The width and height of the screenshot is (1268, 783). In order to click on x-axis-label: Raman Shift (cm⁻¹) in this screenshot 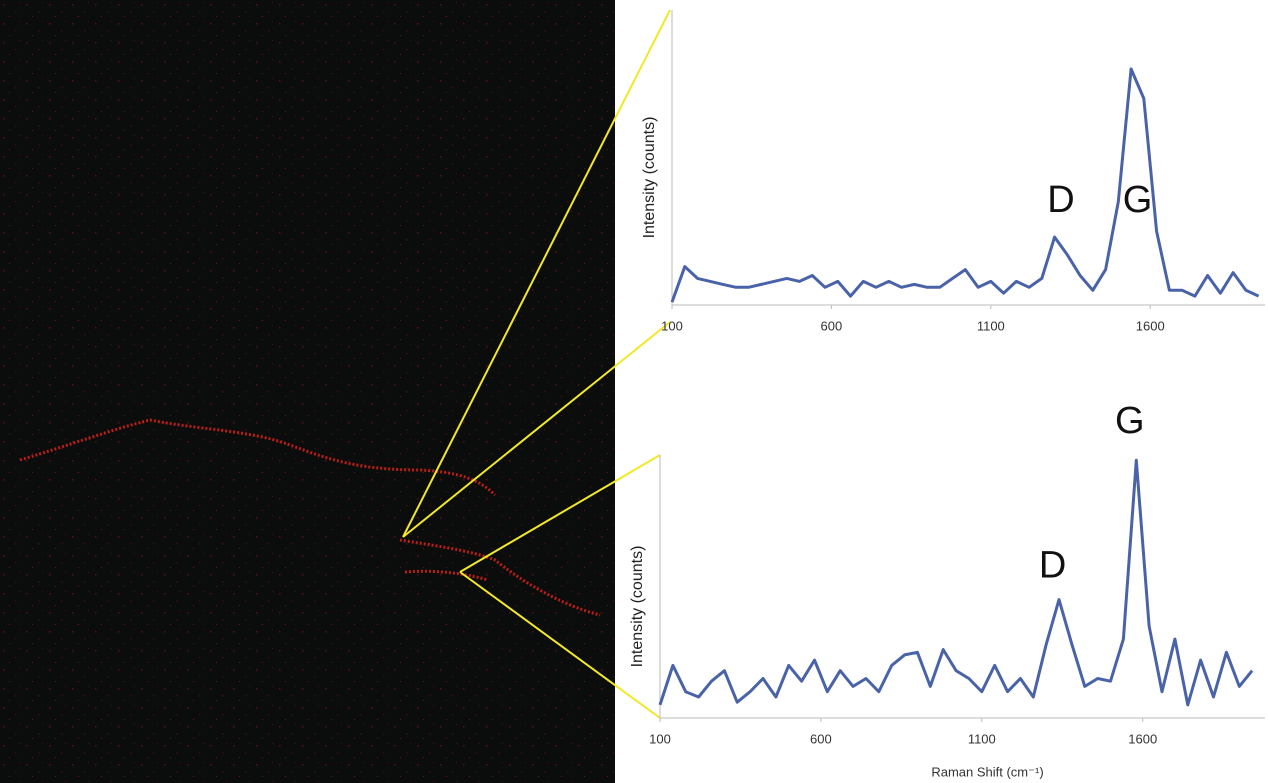, I will do `click(987, 771)`.